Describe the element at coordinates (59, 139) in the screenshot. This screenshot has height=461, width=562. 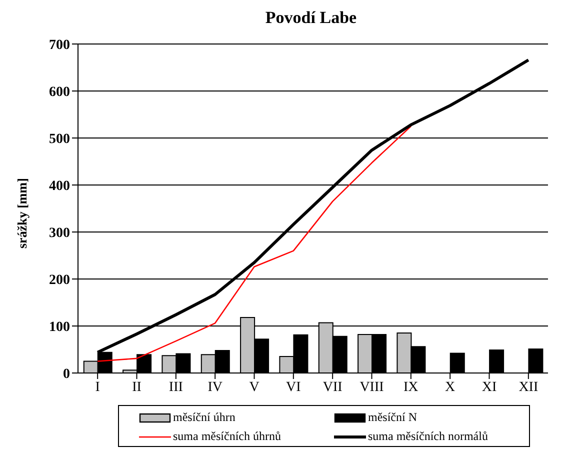
I see `y-tick-label: 500` at that location.